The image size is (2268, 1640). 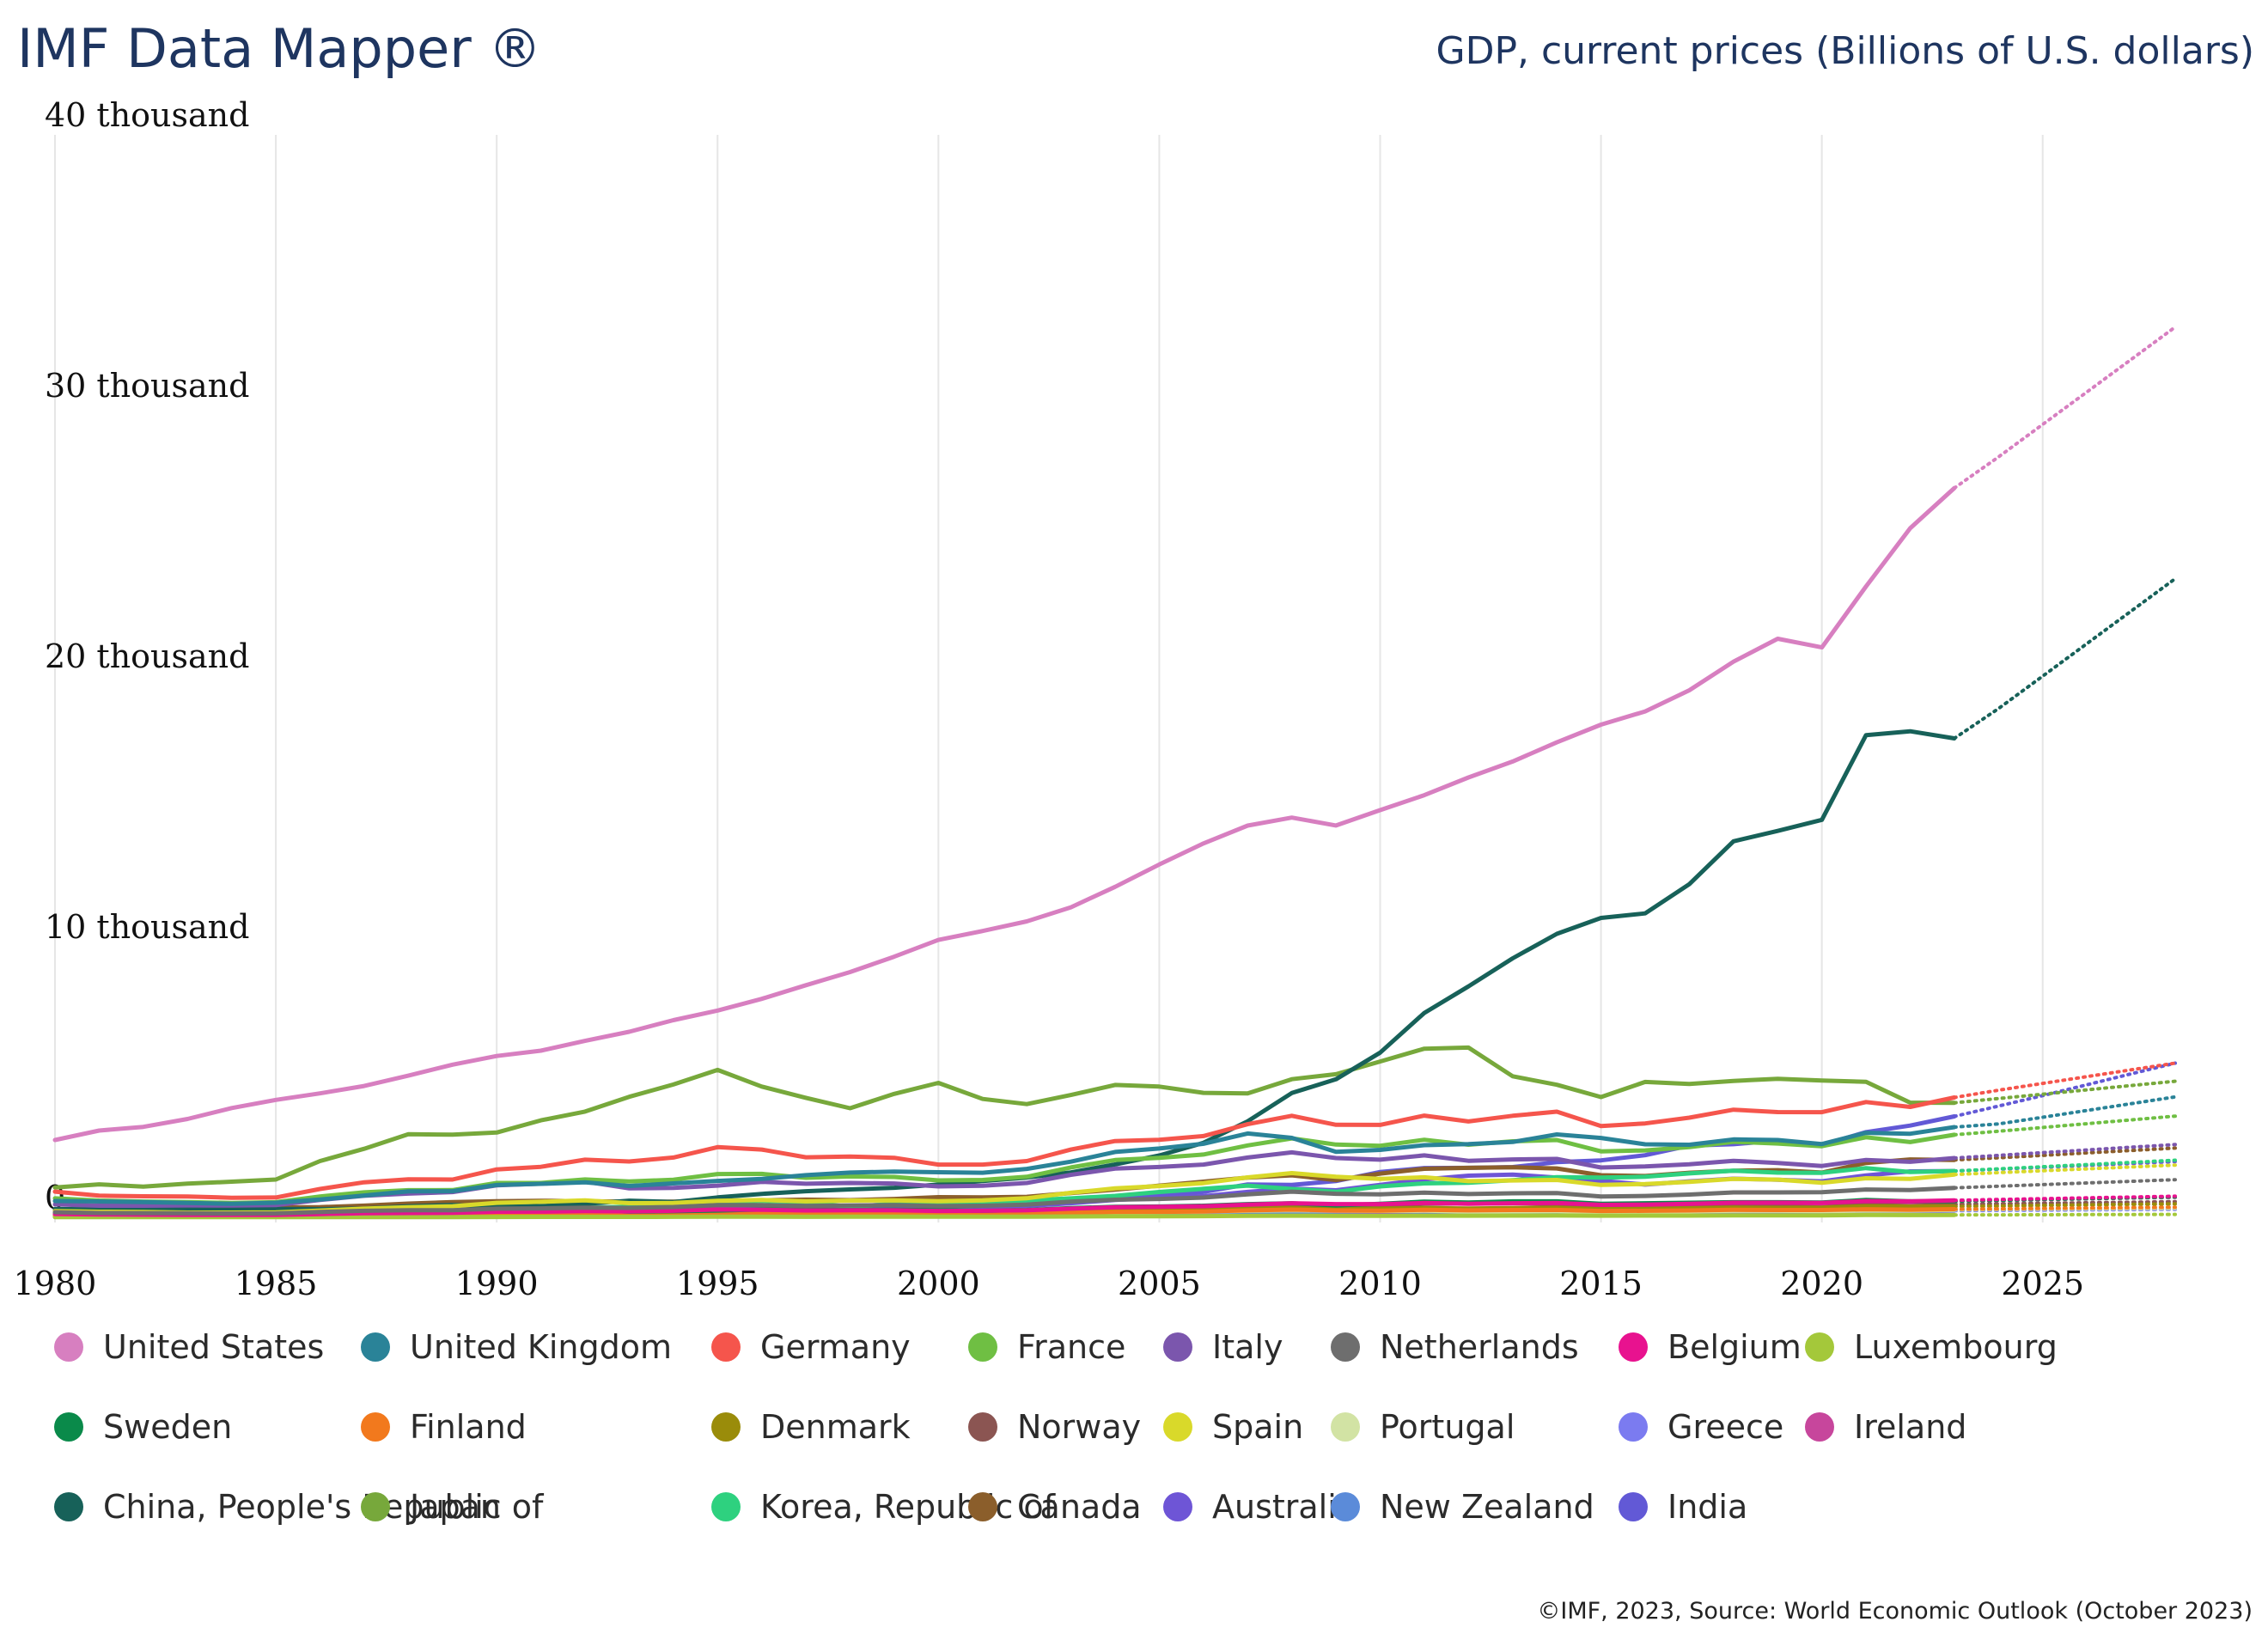 I want to click on legend-item-japan: Japan, so click(x=431, y=1507).